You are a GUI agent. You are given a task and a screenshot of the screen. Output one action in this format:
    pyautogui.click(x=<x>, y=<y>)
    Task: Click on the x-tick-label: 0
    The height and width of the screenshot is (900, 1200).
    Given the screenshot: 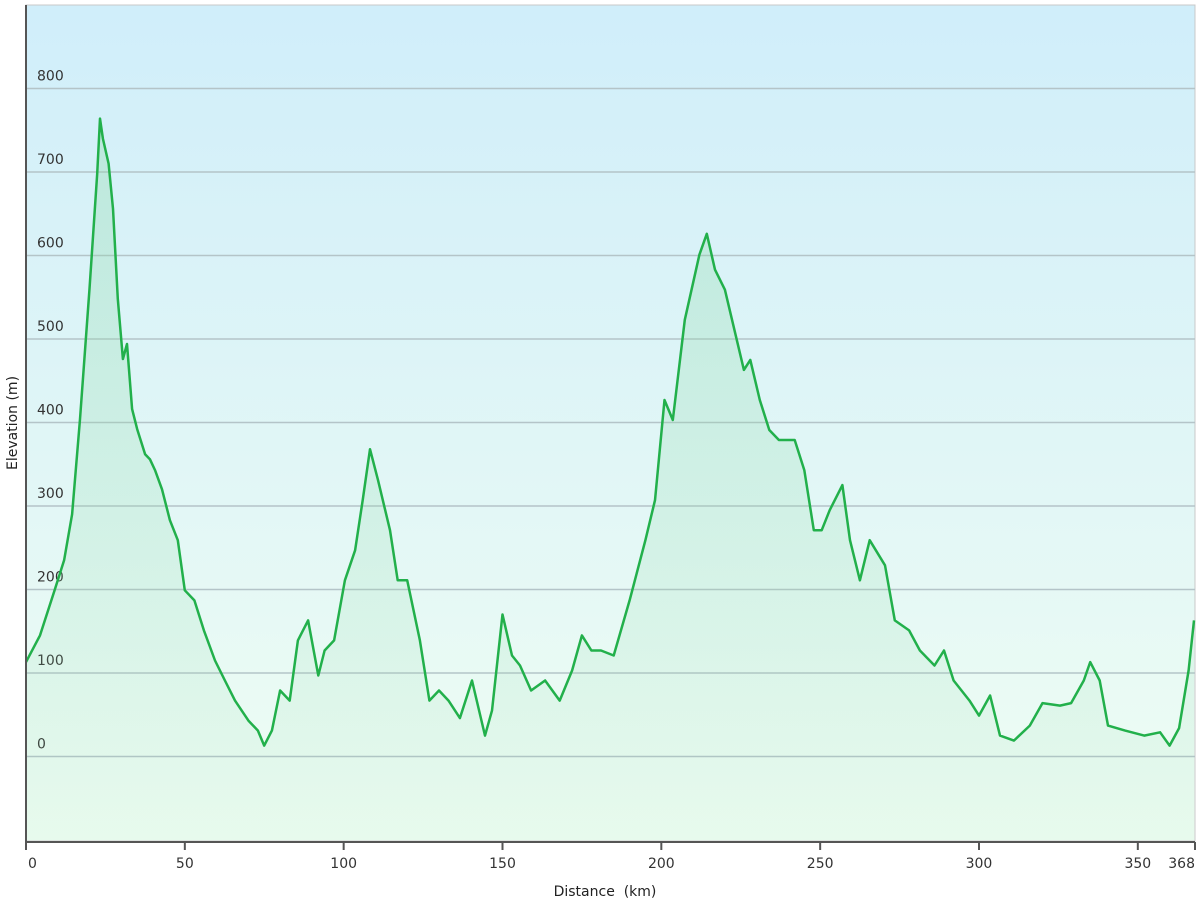 What is the action you would take?
    pyautogui.click(x=32, y=864)
    